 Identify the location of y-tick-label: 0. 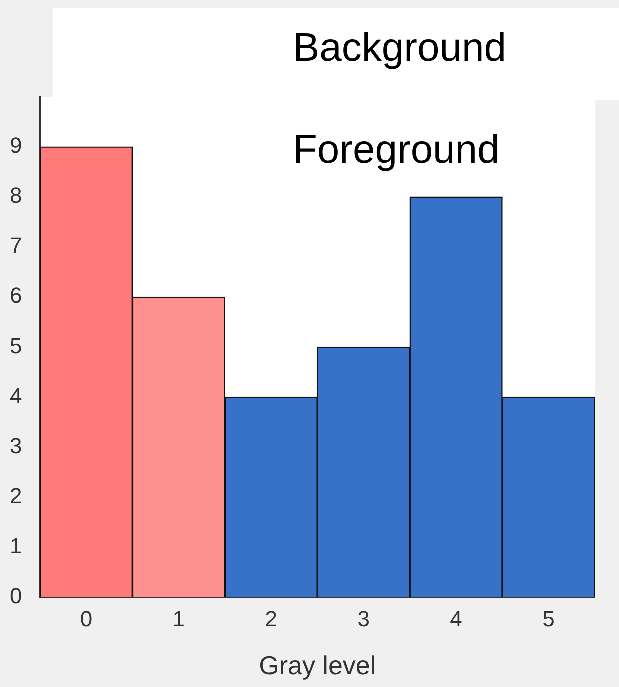
(16, 595).